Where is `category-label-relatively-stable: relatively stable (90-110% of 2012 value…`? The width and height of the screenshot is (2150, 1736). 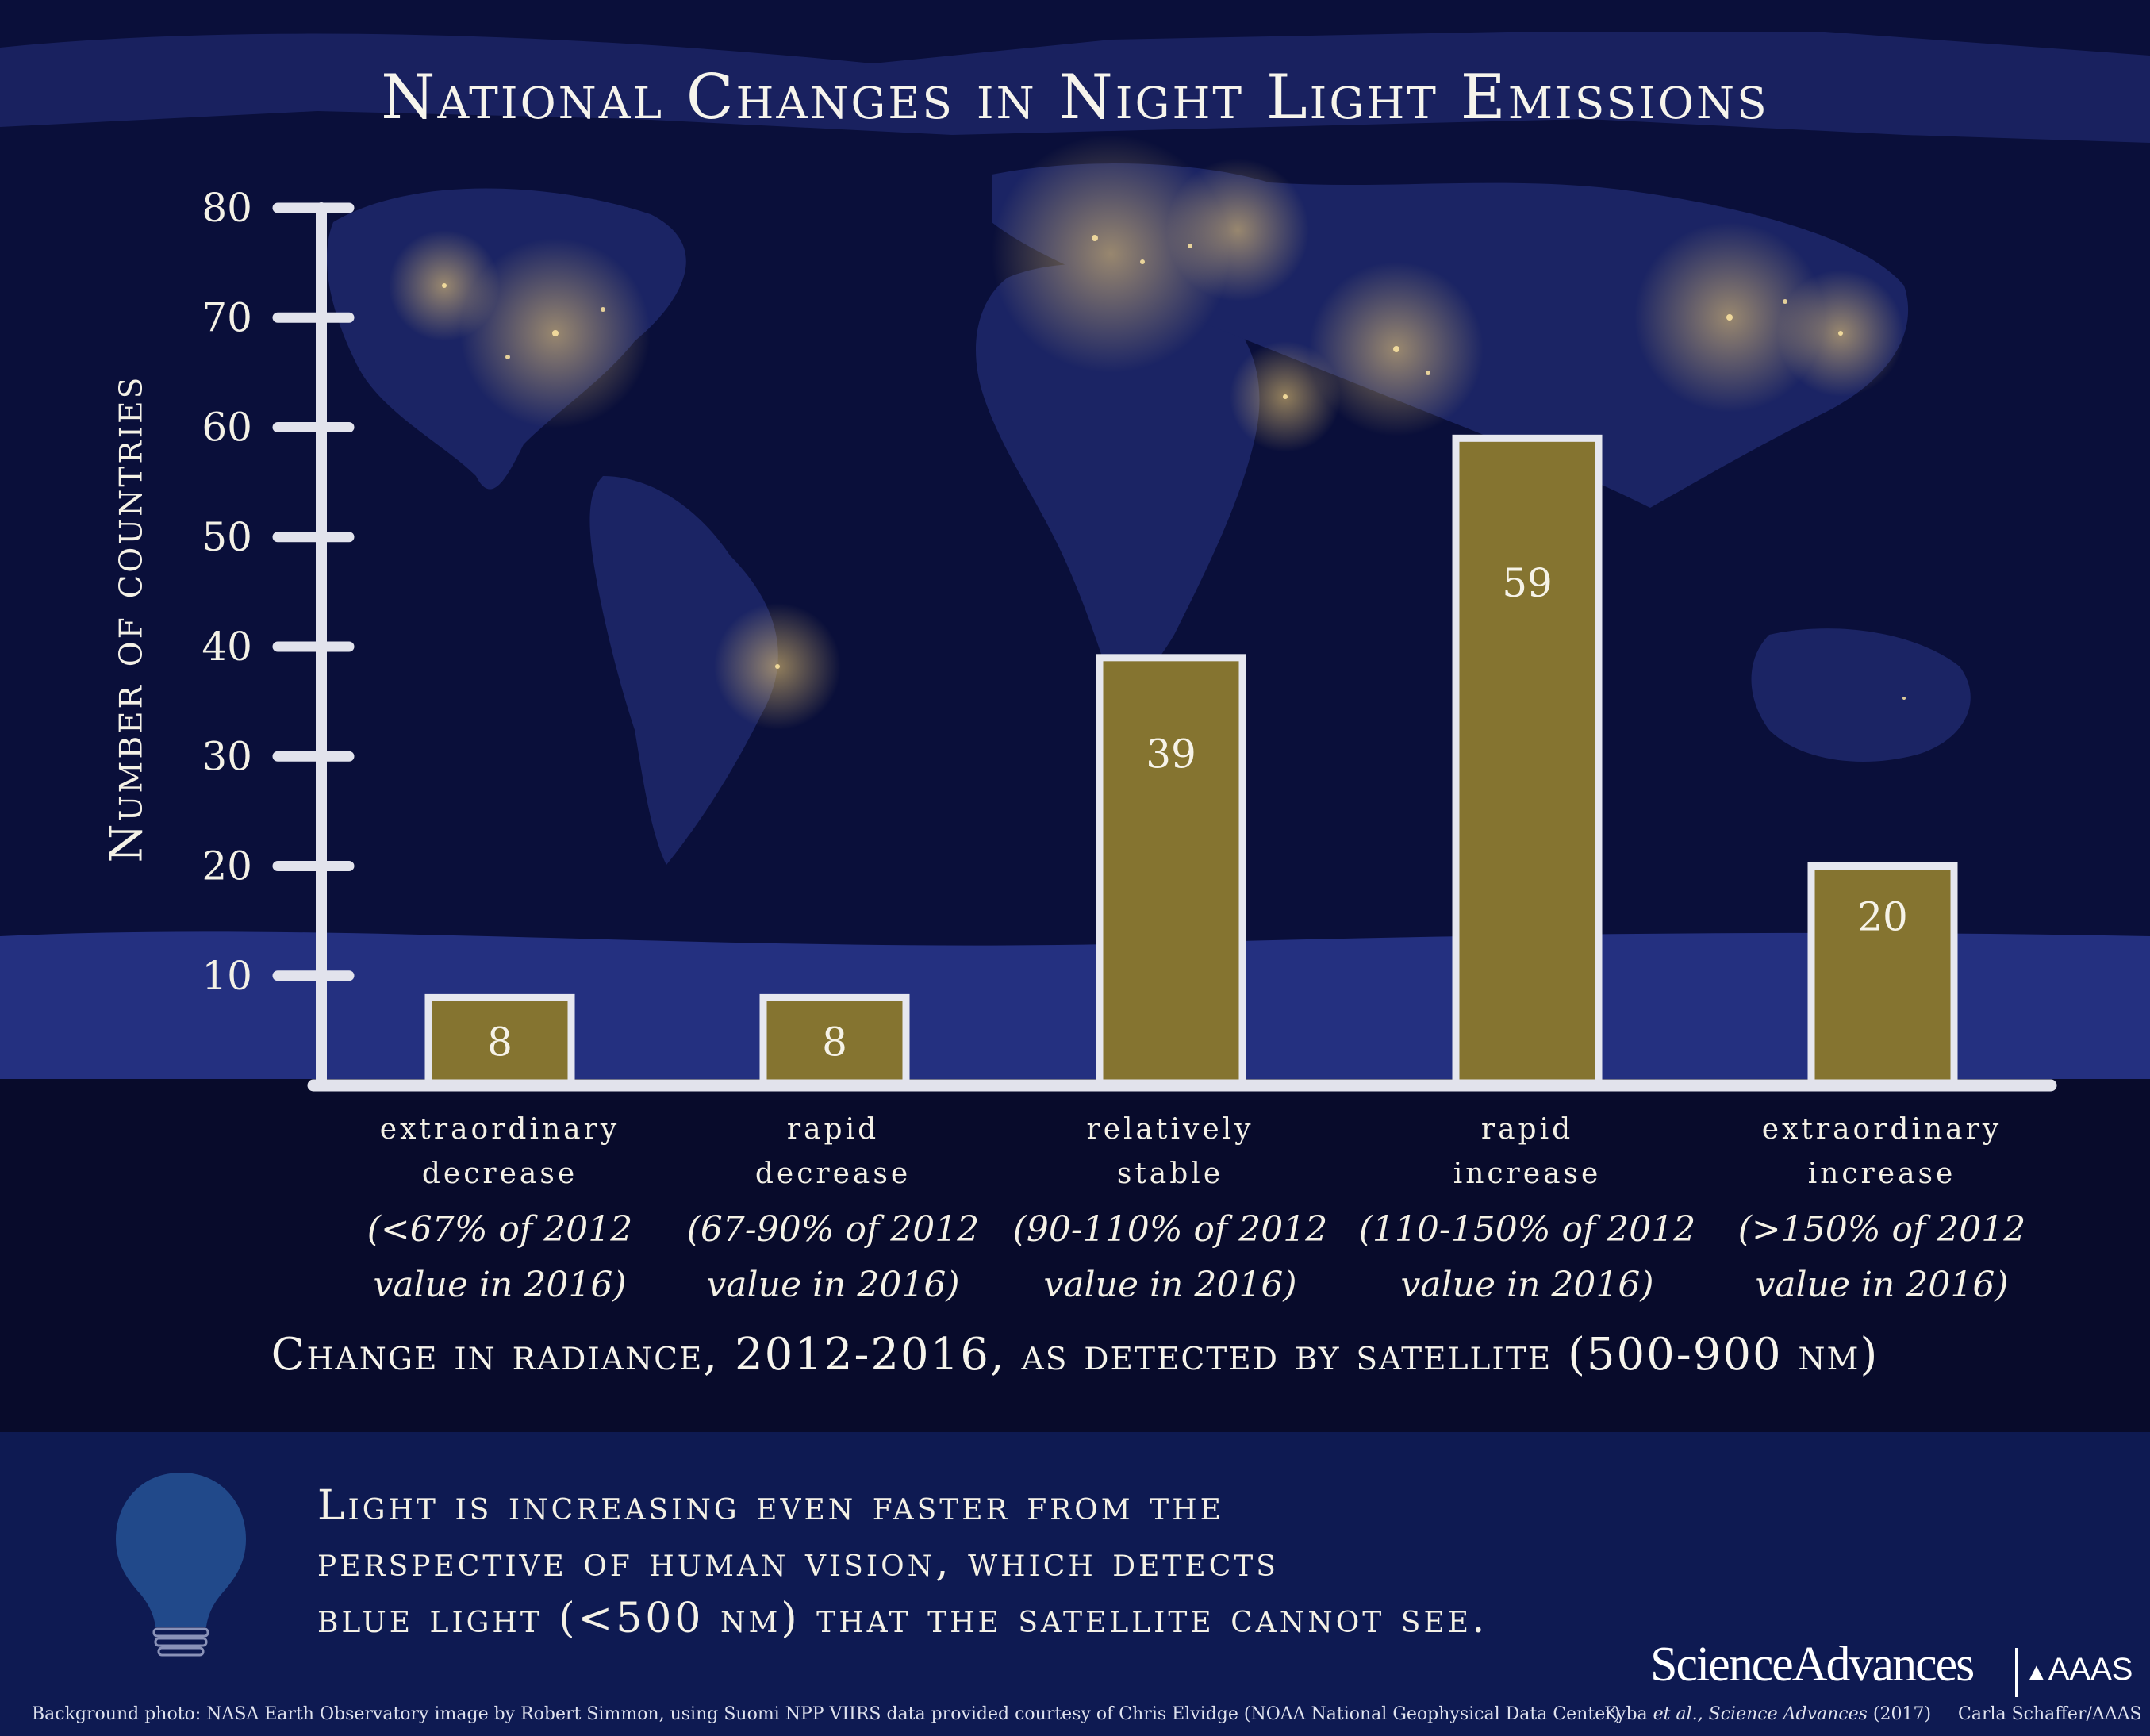 category-label-relatively-stable: relatively stable (90-110% of 2012 value… is located at coordinates (1171, 1208).